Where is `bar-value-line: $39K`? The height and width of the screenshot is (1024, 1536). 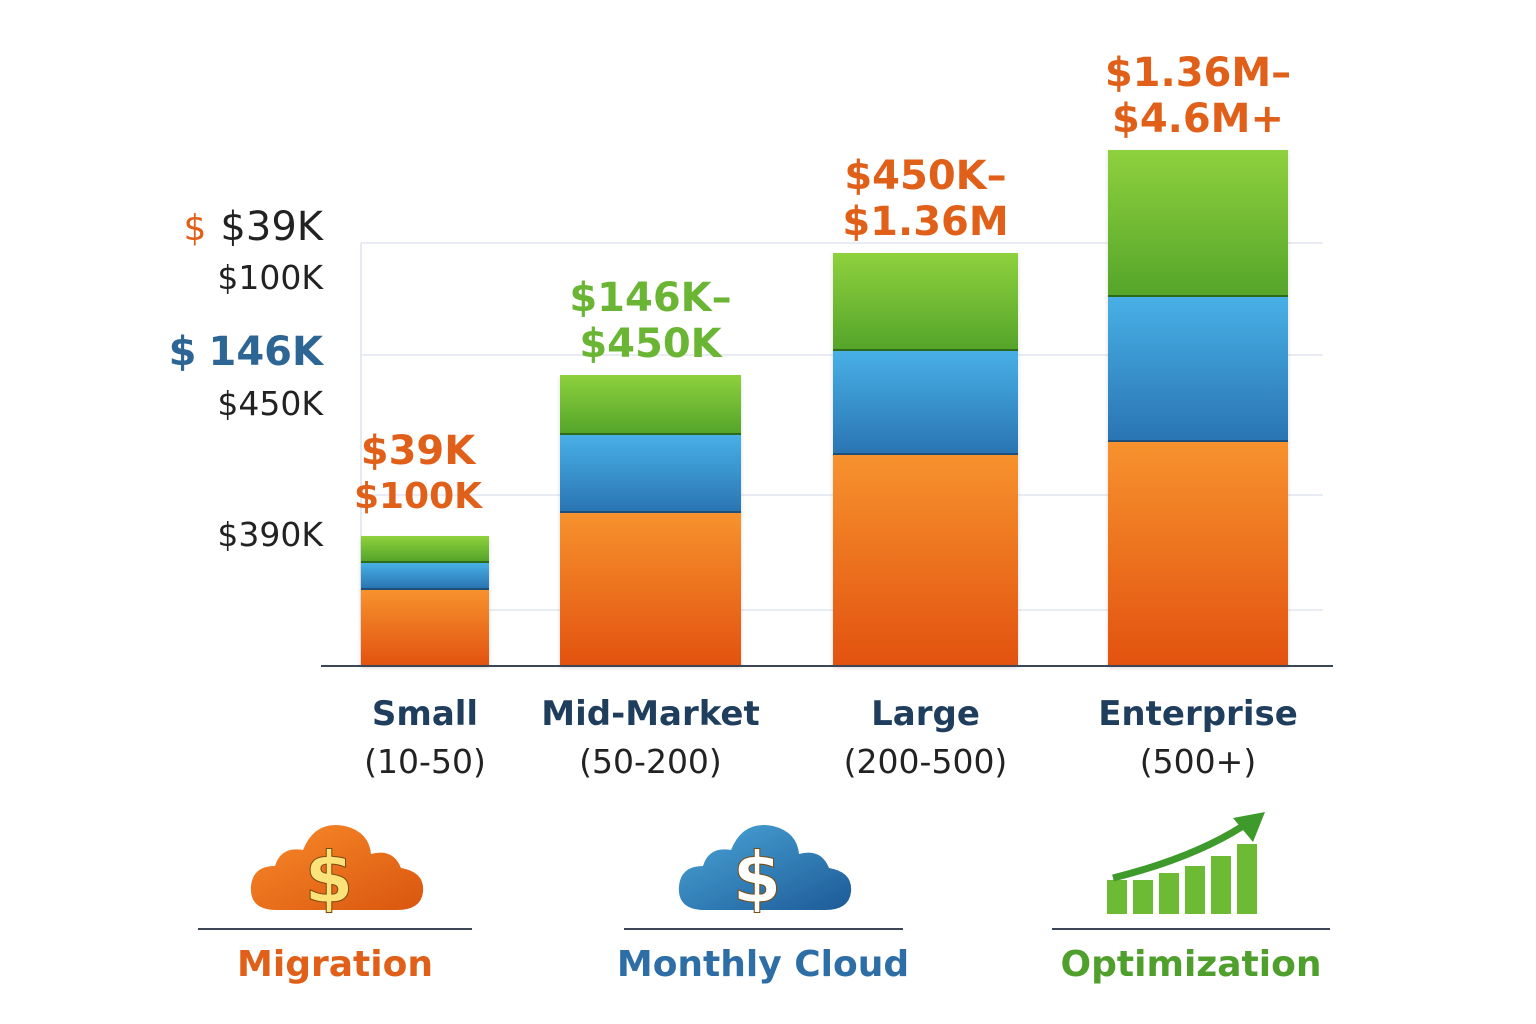 bar-value-line: $39K is located at coordinates (418, 451).